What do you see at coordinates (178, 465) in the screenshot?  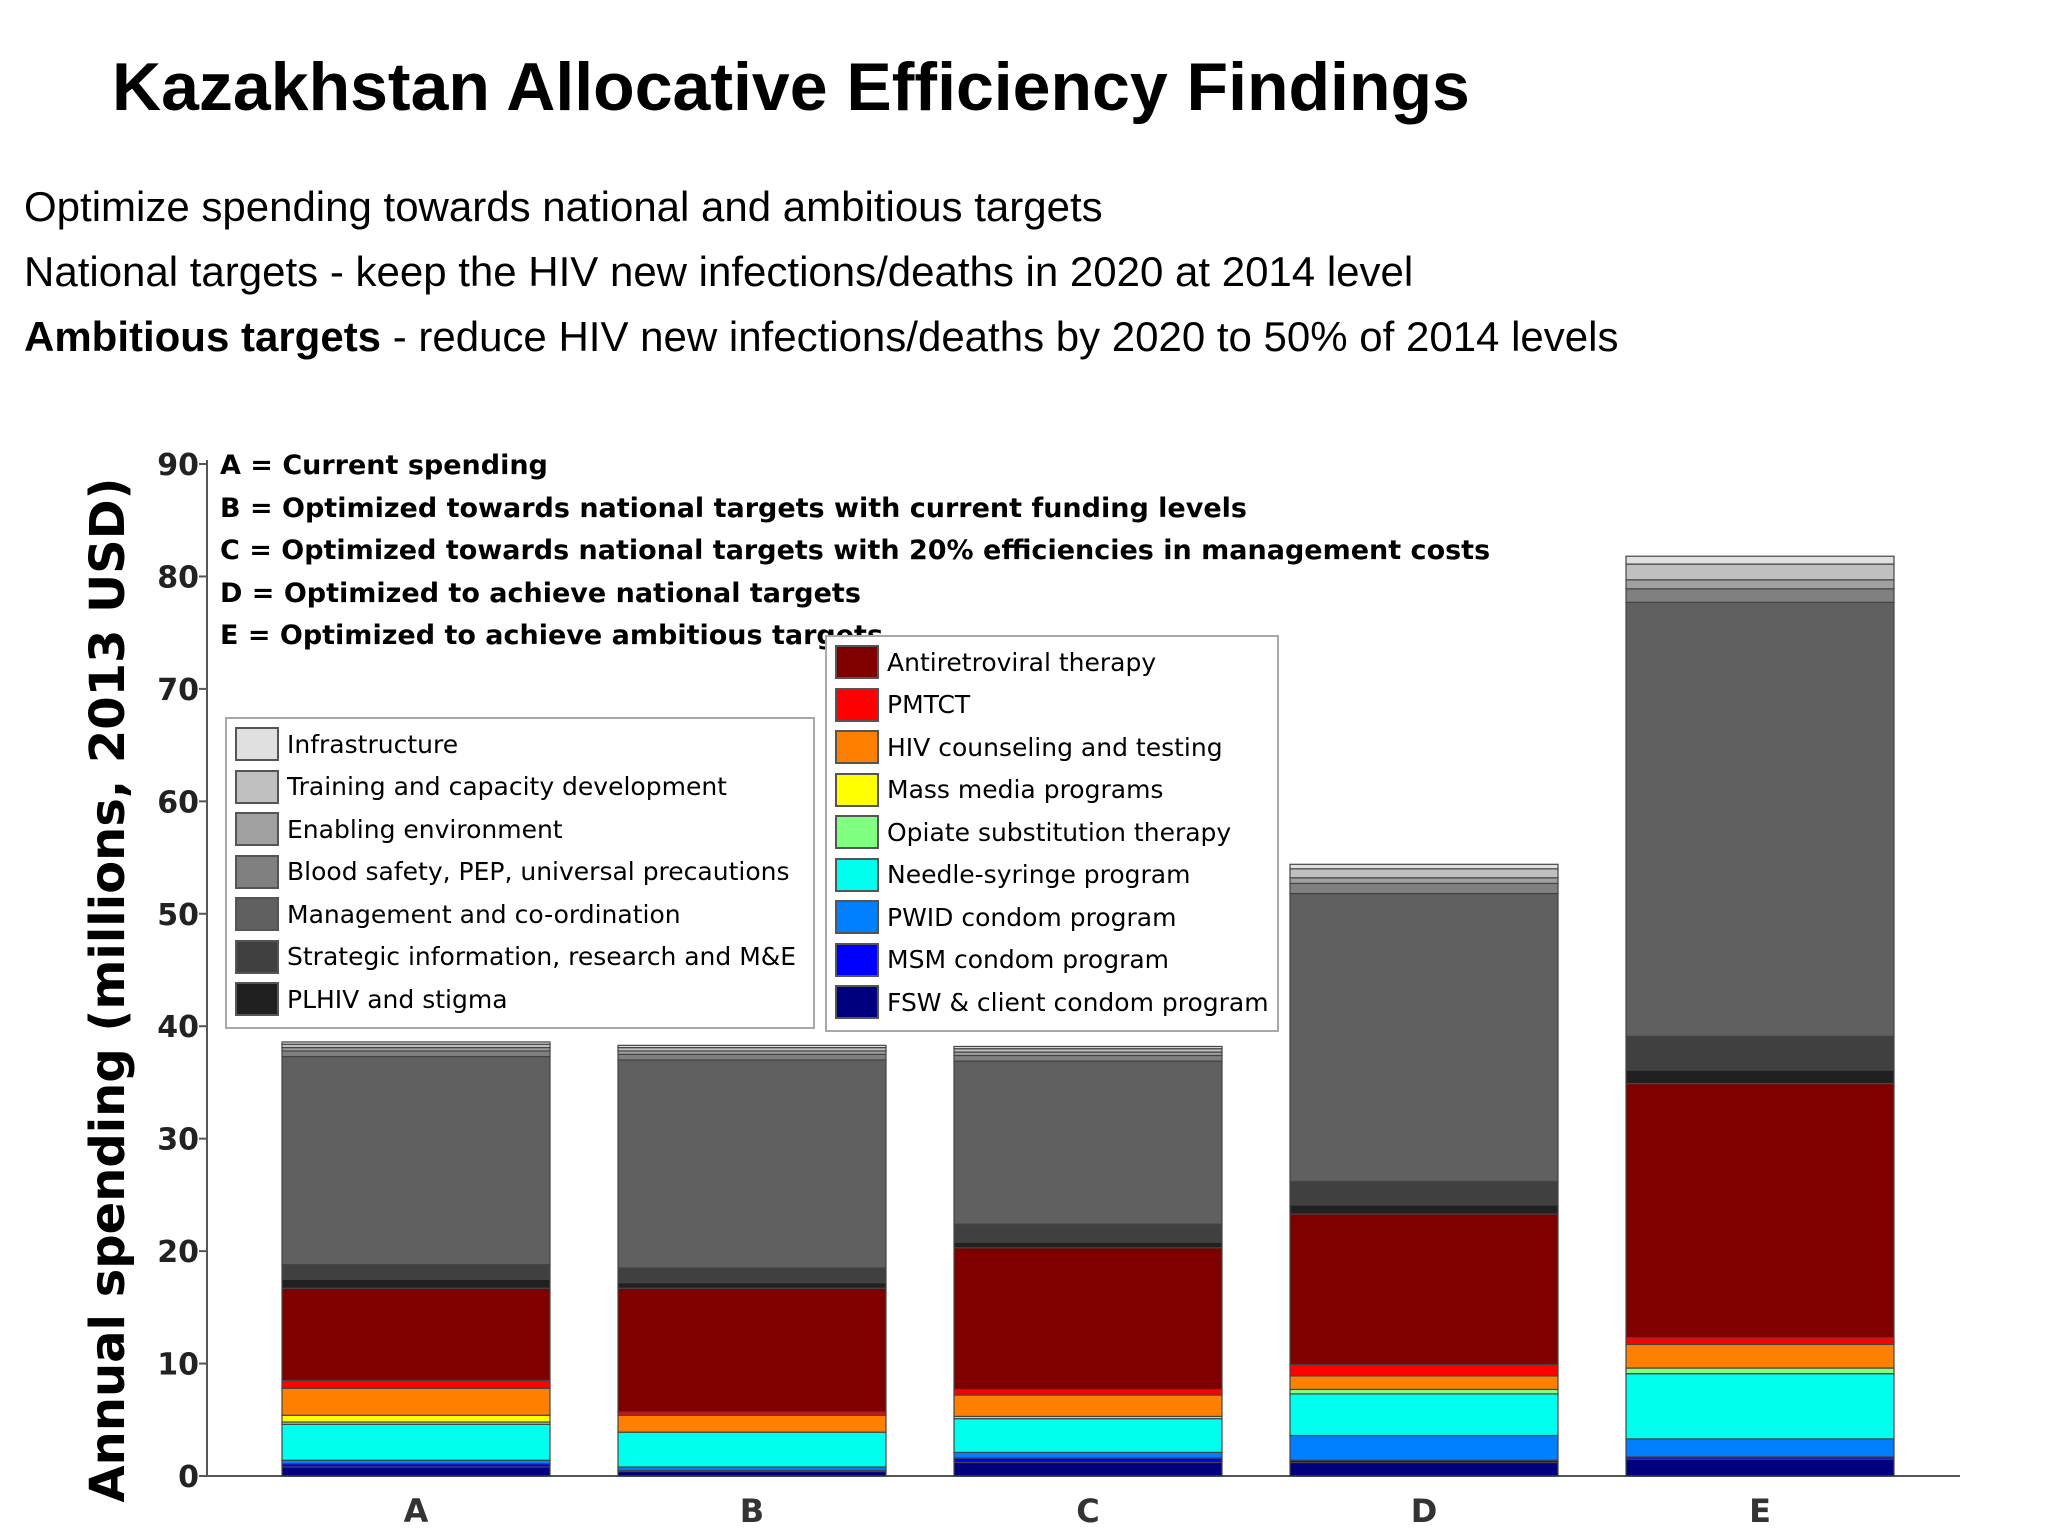 I see `y-tick-label: 90` at bounding box center [178, 465].